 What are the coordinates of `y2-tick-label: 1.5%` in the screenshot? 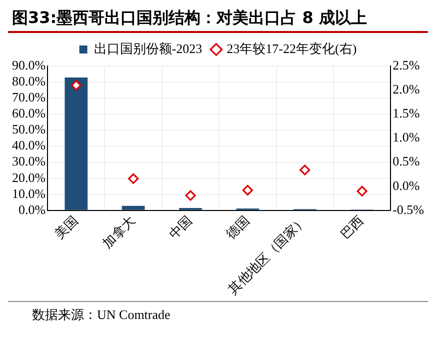 It's located at (406, 113).